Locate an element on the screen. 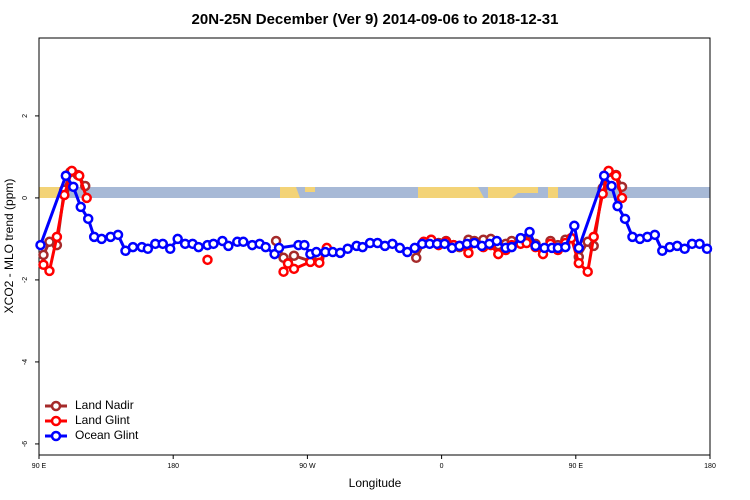 This screenshot has width=750, height=500. map-strip is located at coordinates (374, 192).